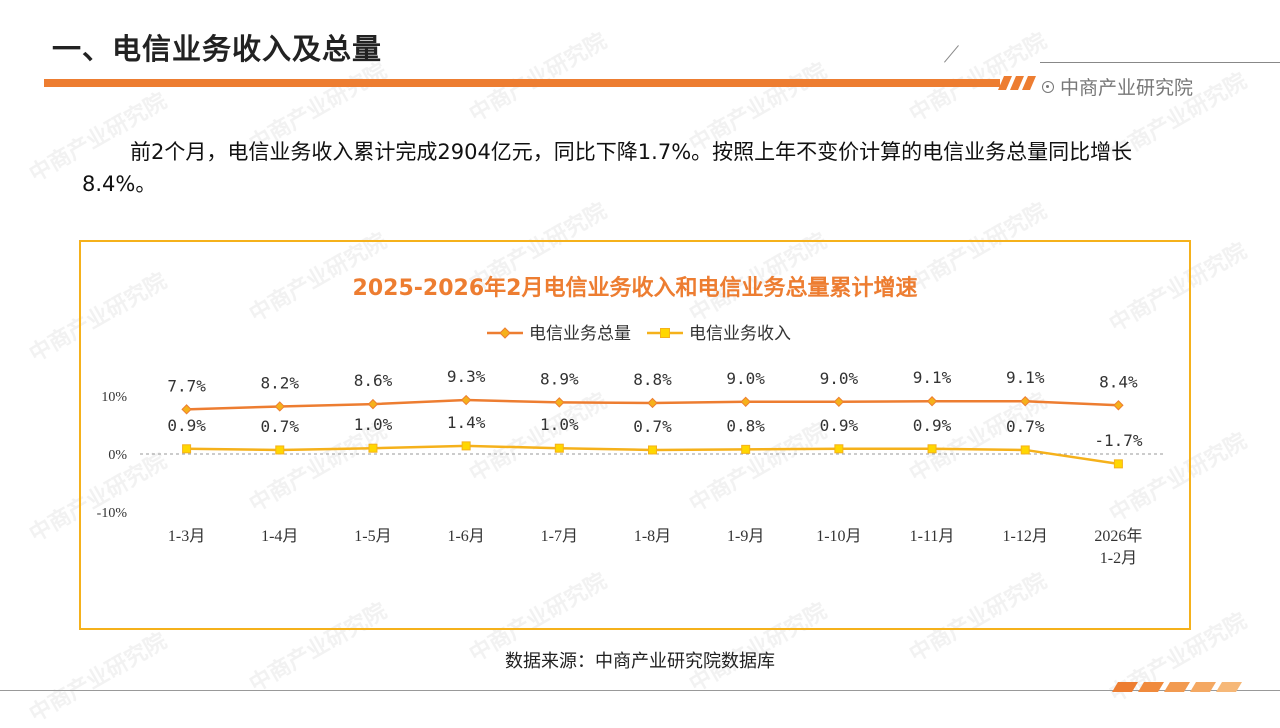 The image size is (1280, 728). What do you see at coordinates (1177, 687) in the screenshot?
I see `bottom-stripe-decoration` at bounding box center [1177, 687].